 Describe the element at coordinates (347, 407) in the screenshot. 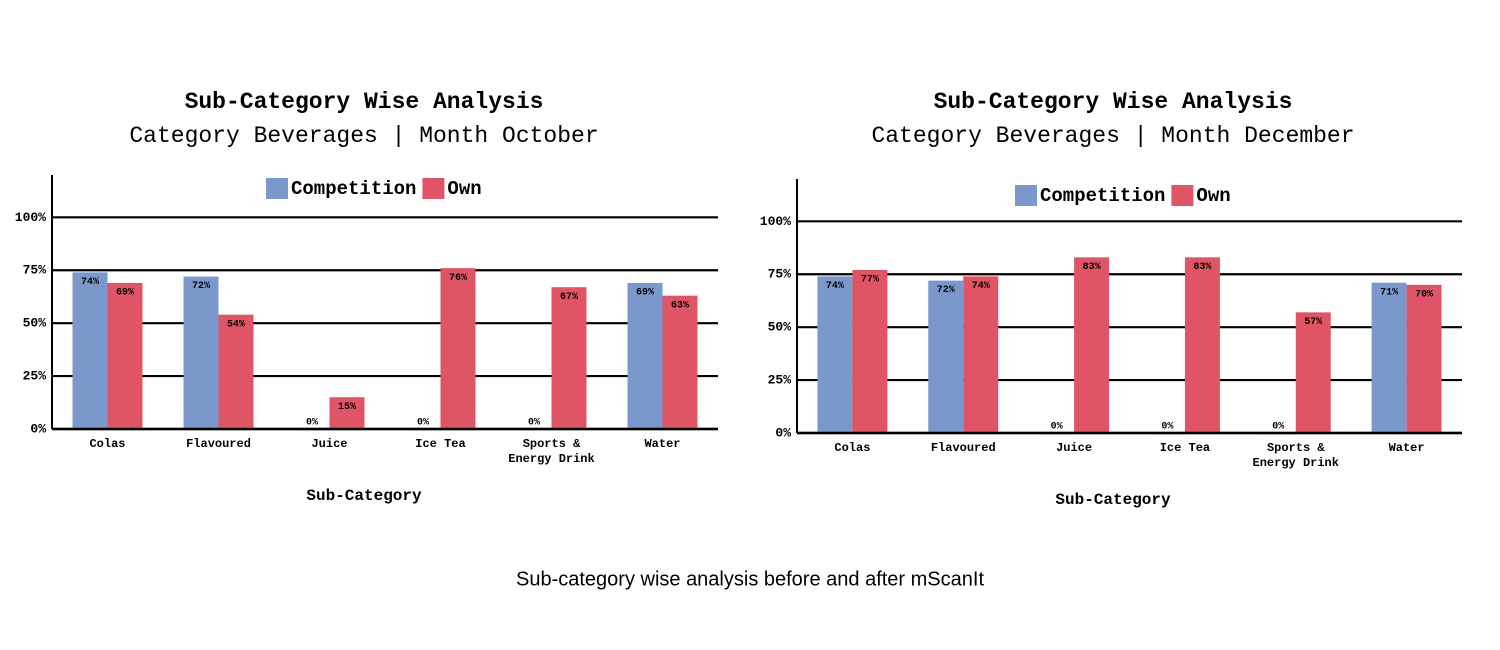

I see `value-label: 15%` at that location.